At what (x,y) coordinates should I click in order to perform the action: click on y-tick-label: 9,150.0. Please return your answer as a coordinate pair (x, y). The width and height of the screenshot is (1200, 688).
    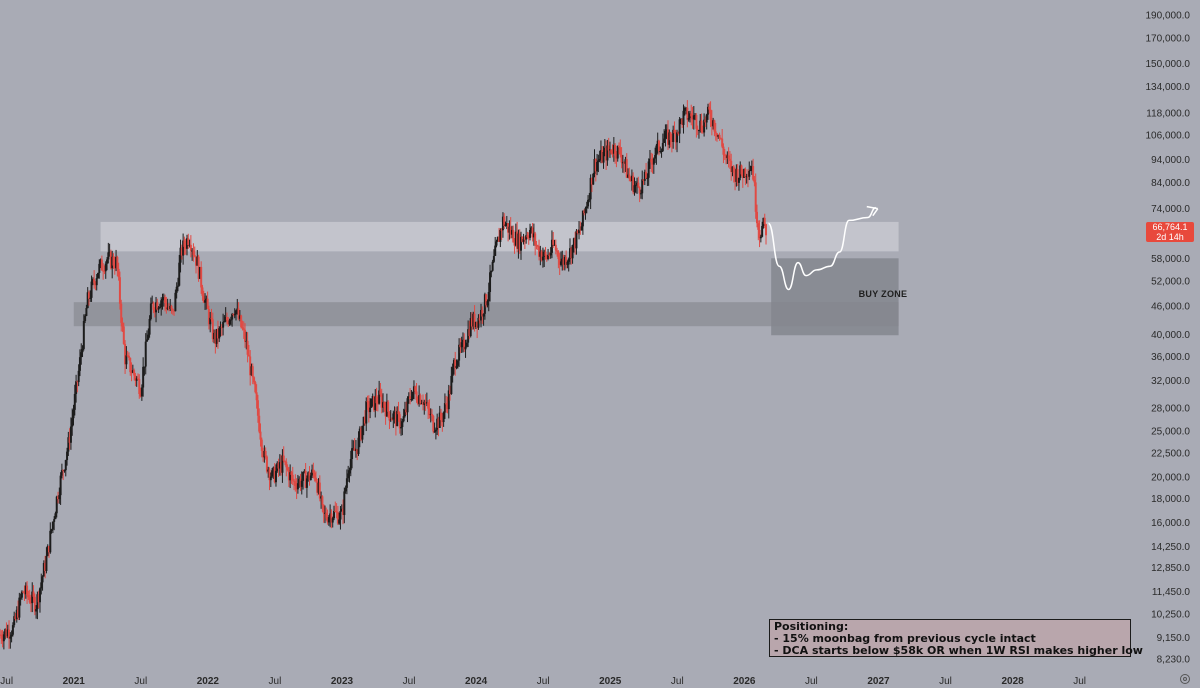
    Looking at the image, I should click on (1174, 638).